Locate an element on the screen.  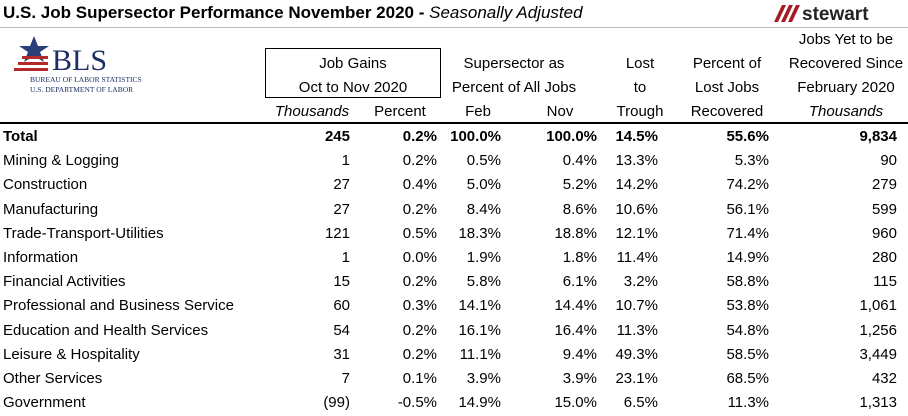
cell: 9,834 is located at coordinates (878, 136).